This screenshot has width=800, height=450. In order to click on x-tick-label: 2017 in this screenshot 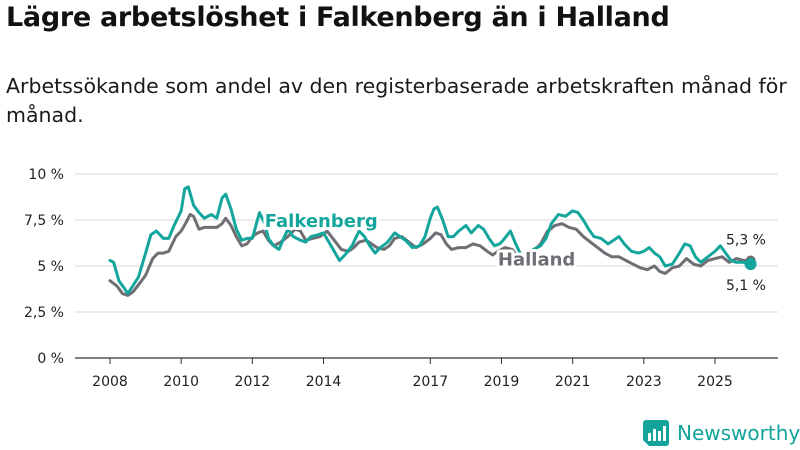, I will do `click(430, 382)`.